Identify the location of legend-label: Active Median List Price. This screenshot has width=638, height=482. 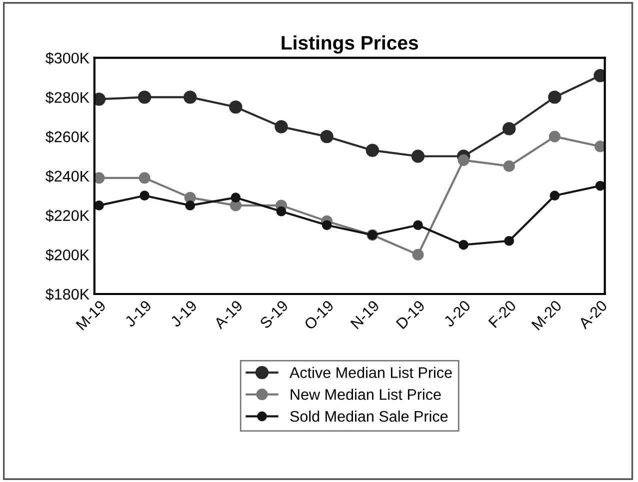
(371, 372).